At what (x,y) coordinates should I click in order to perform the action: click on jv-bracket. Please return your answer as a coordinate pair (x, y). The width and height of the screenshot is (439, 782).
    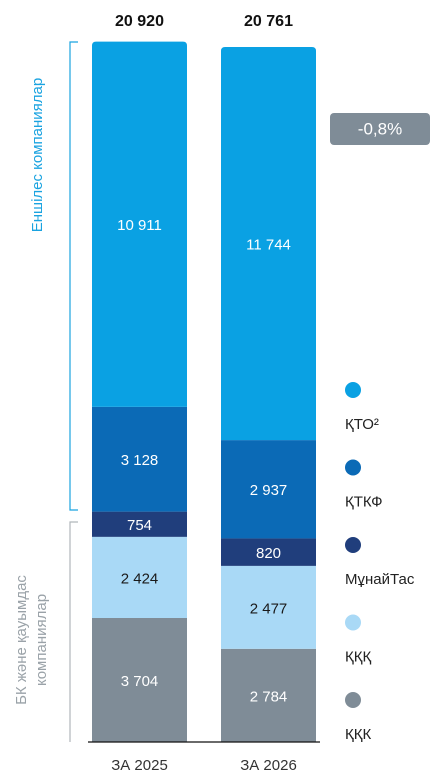
    Looking at the image, I should click on (73, 631).